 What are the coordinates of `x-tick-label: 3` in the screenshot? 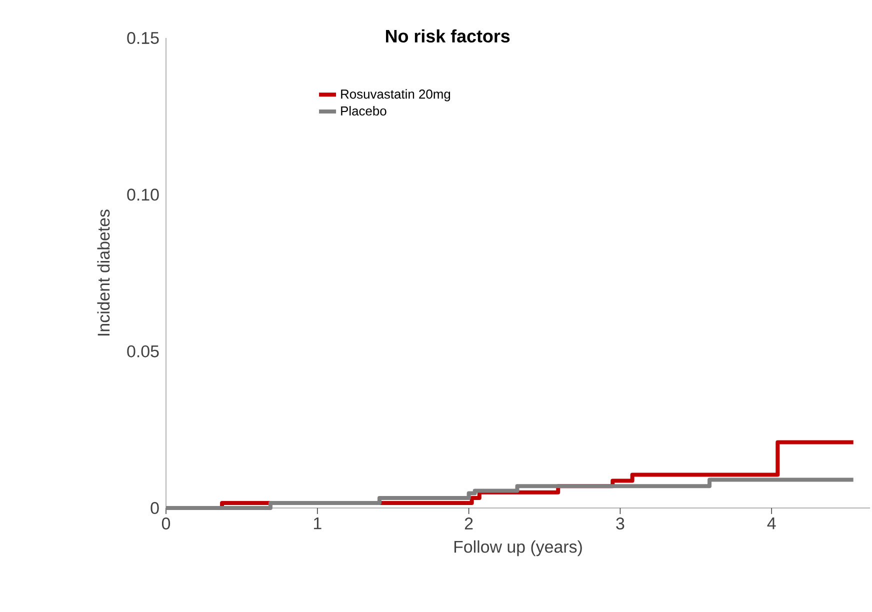 It's located at (620, 524).